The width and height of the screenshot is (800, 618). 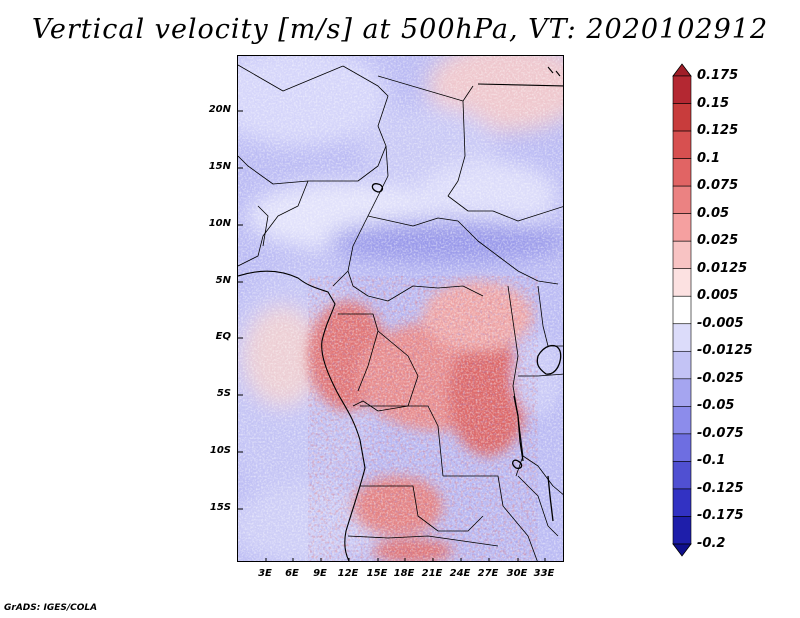 What do you see at coordinates (711, 543) in the screenshot?
I see `colorbar-label: -0.2` at bounding box center [711, 543].